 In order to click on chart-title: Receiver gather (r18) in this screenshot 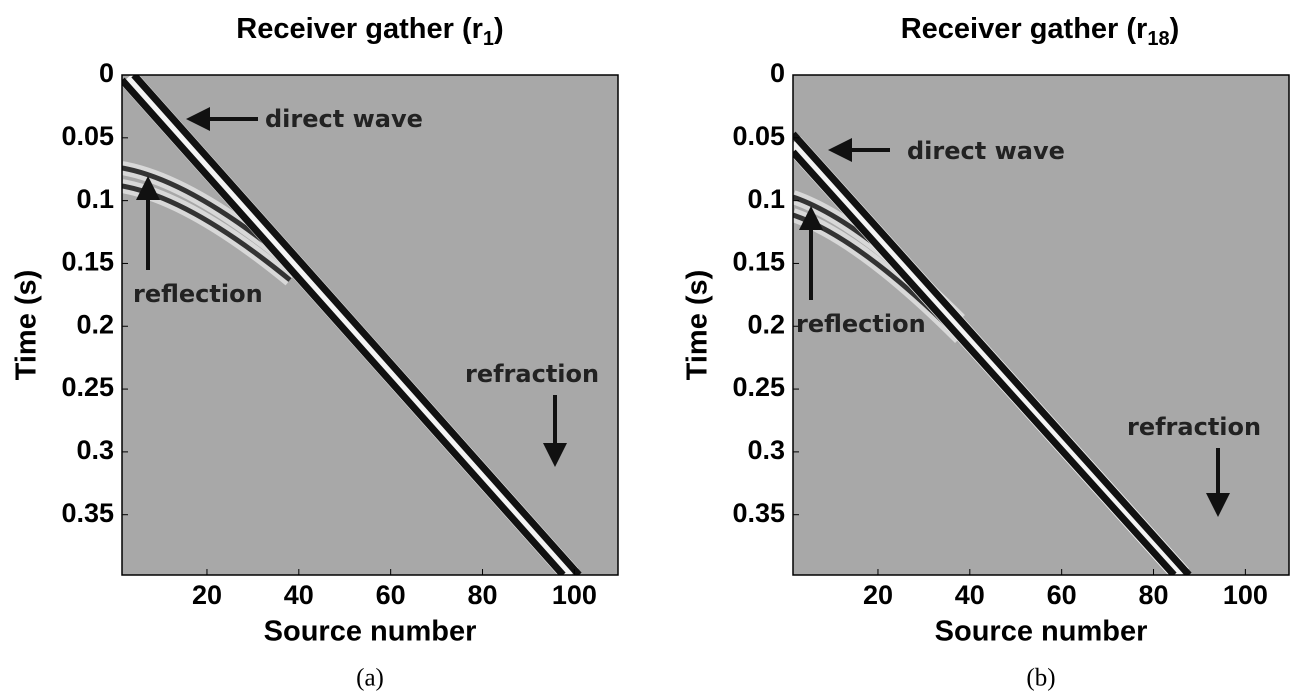, I will do `click(1040, 32)`.